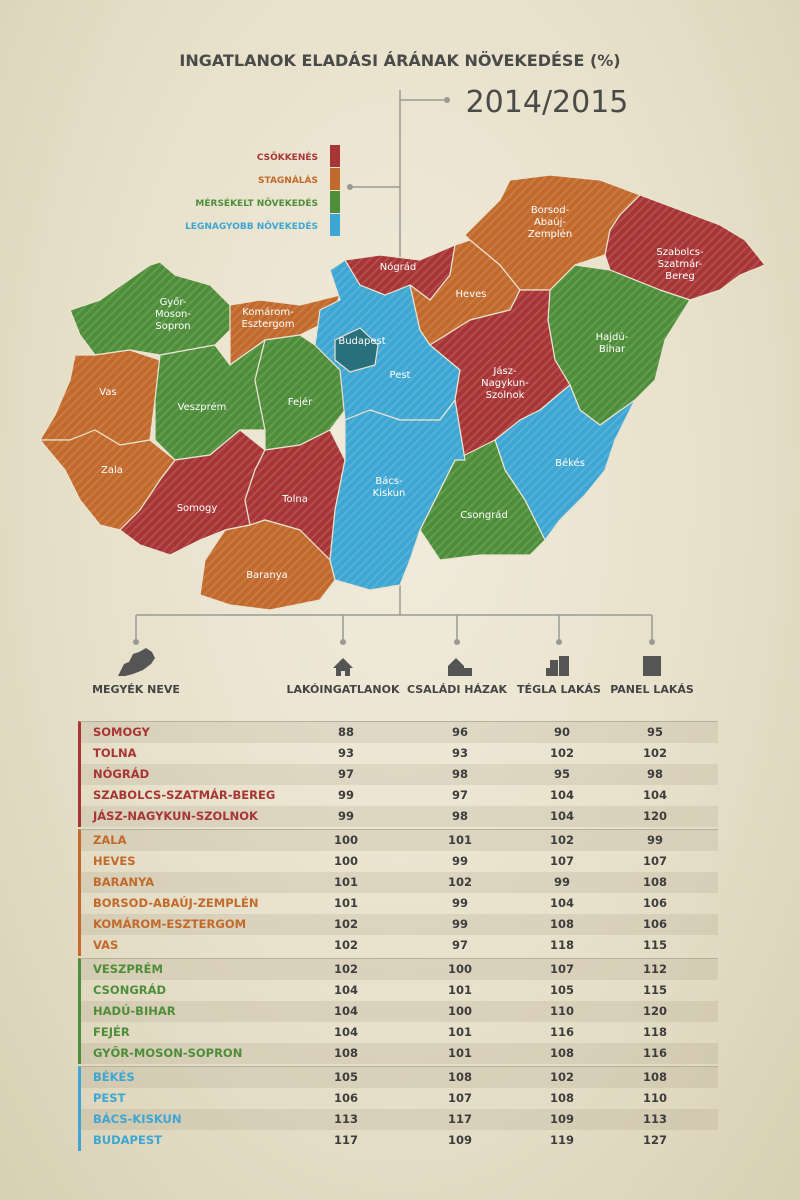  Describe the element at coordinates (288, 180) in the screenshot. I see `legend-label: STAGNÁLÁS` at that location.